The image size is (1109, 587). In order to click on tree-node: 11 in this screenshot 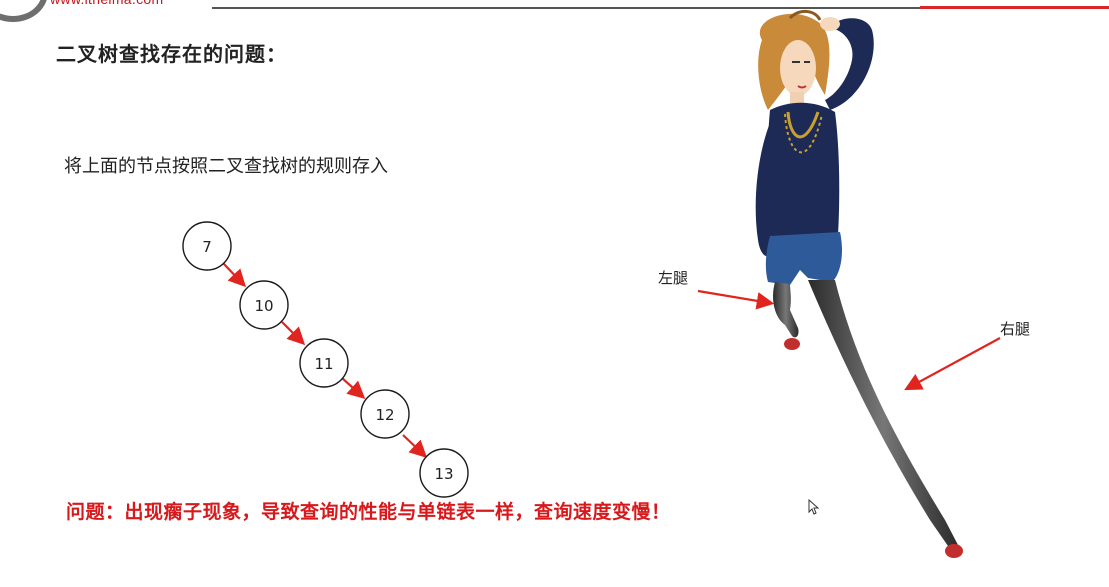, I will do `click(324, 363)`.